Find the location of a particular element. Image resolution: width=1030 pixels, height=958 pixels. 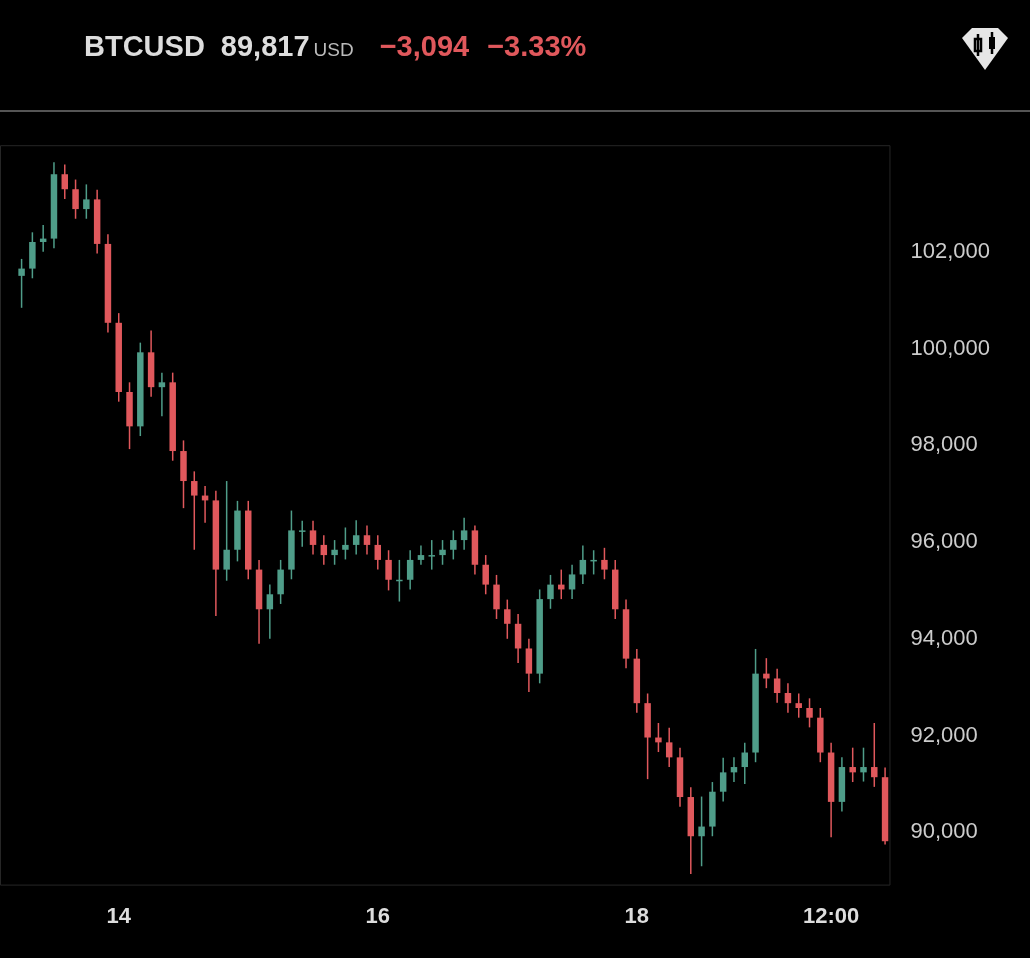

text: −3.33% is located at coordinates (537, 46).